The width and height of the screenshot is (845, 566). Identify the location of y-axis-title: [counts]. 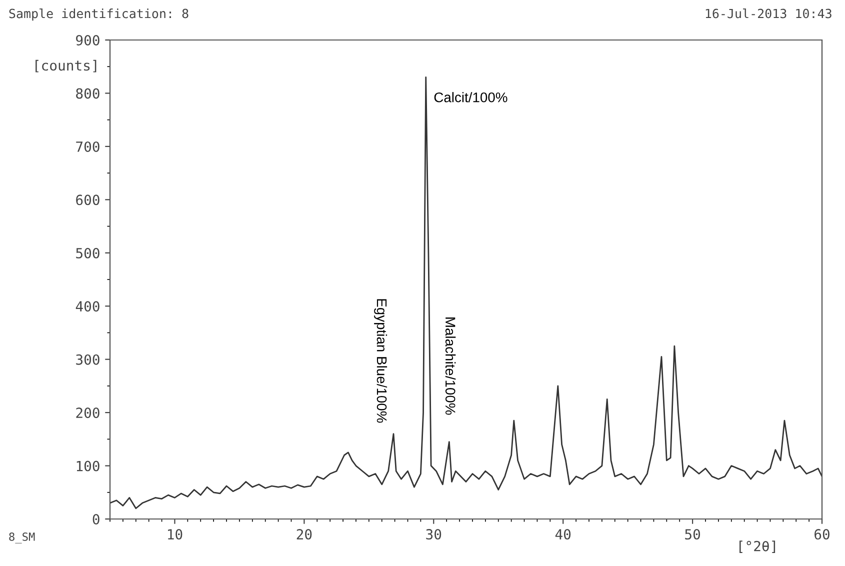
(66, 66).